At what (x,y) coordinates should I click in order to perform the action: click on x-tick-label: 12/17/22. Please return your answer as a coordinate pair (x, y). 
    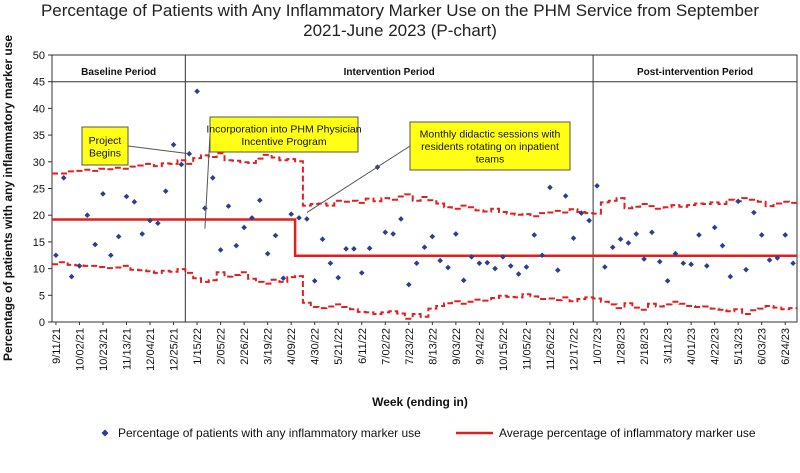
    Looking at the image, I should click on (575, 349).